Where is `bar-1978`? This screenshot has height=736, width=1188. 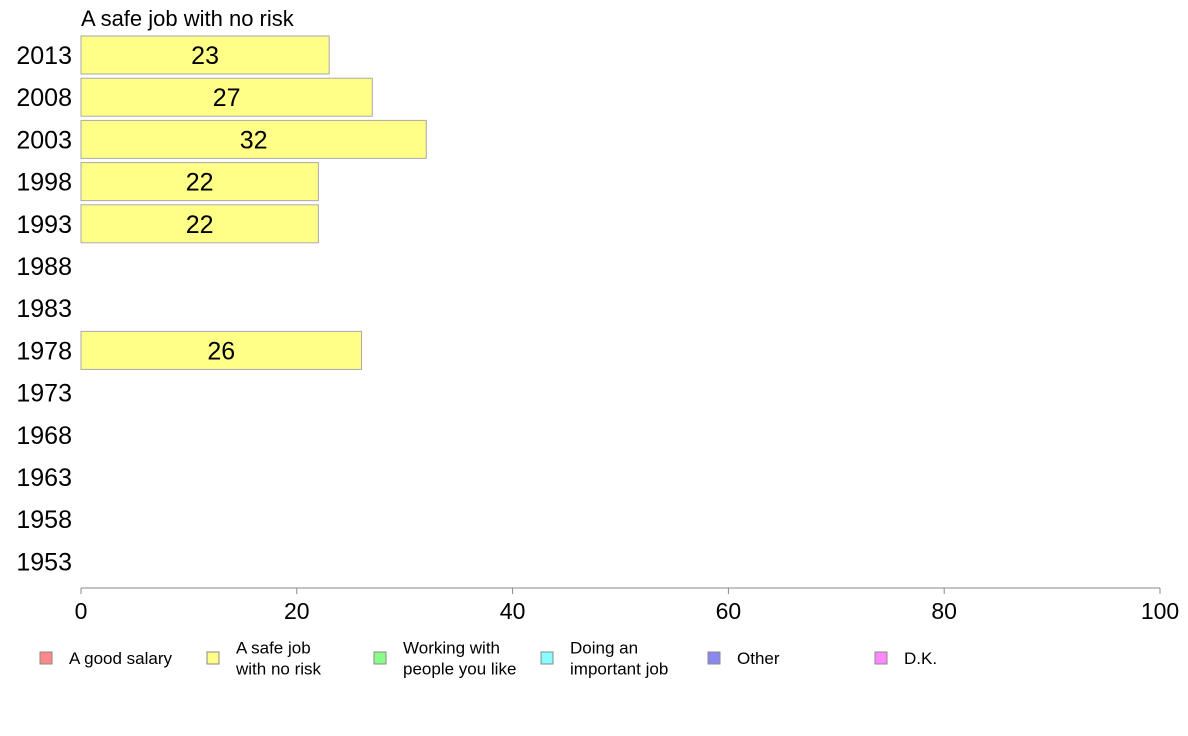
bar-1978 is located at coordinates (221, 350).